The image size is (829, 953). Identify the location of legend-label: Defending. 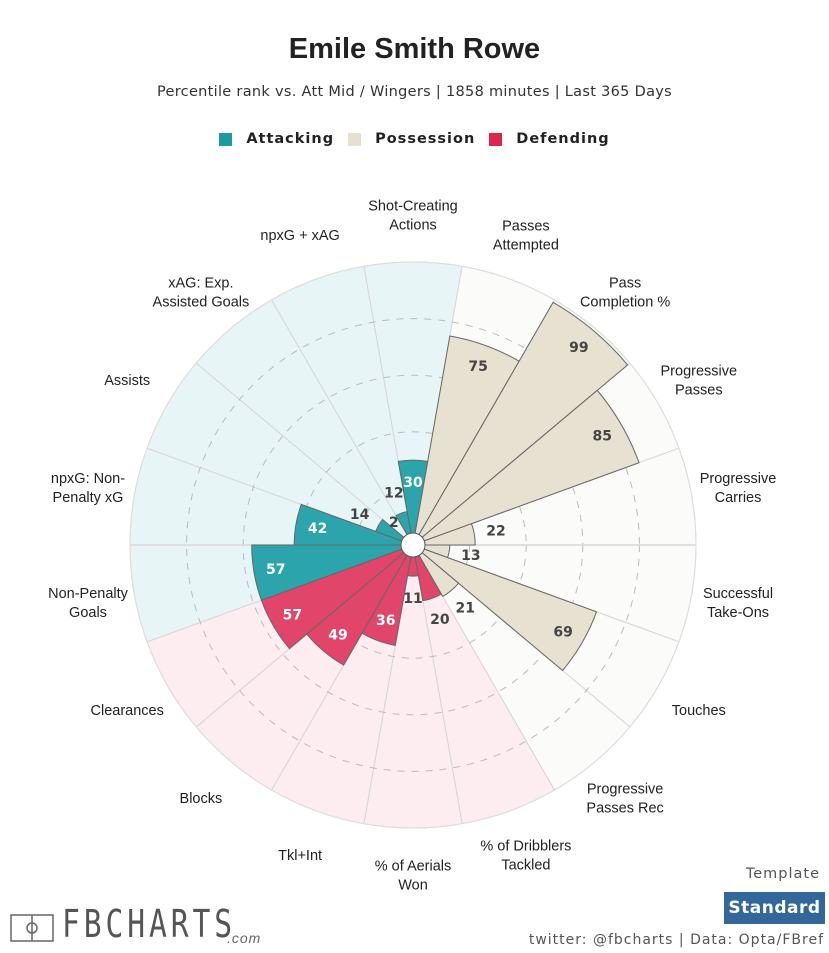
(563, 139).